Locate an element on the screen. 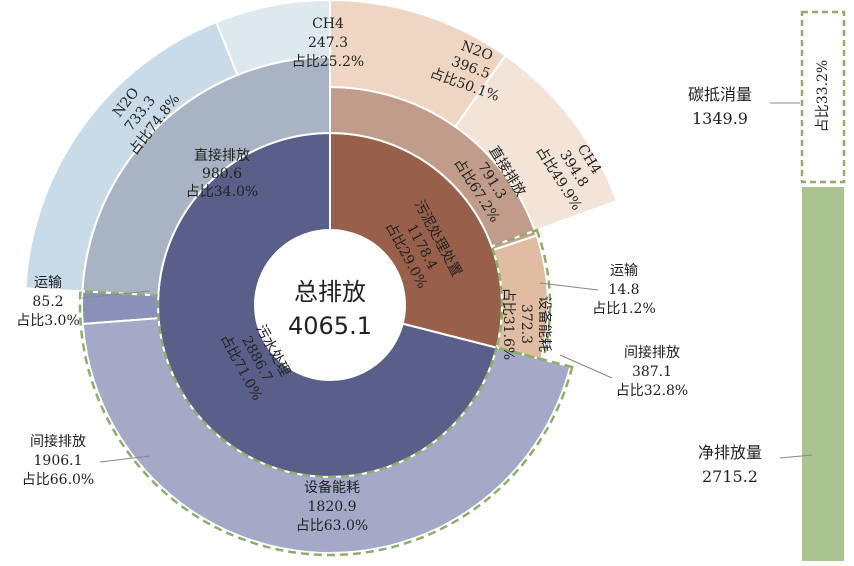 Image resolution: width=854 pixels, height=566 pixels. label-ww-ch4-value: 247.3 is located at coordinates (328, 43).